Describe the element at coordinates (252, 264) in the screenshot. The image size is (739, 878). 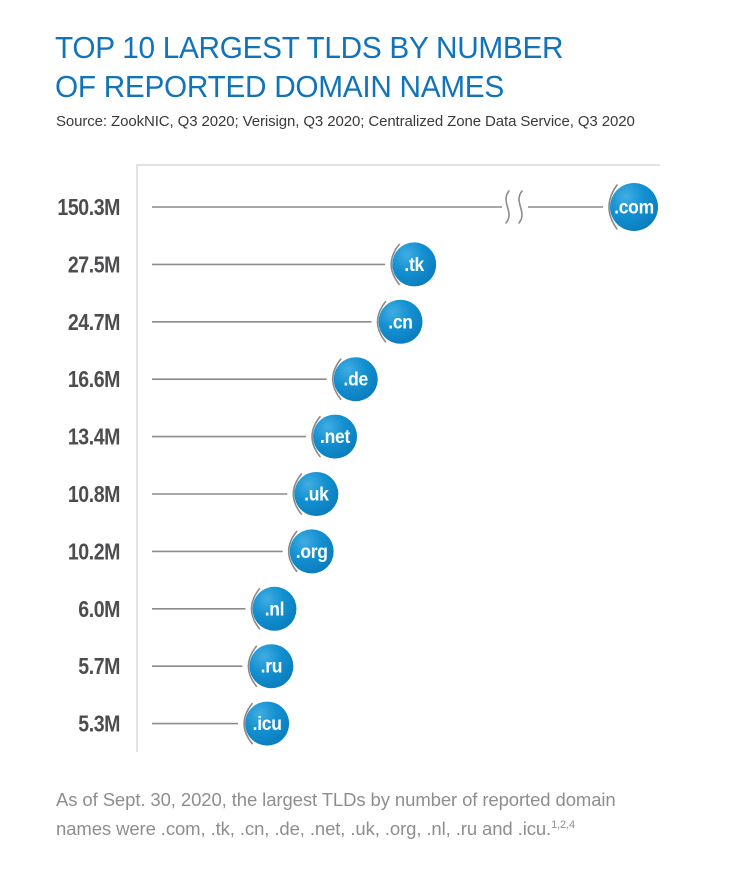
I see `chart-row: 27.5M .tk` at that location.